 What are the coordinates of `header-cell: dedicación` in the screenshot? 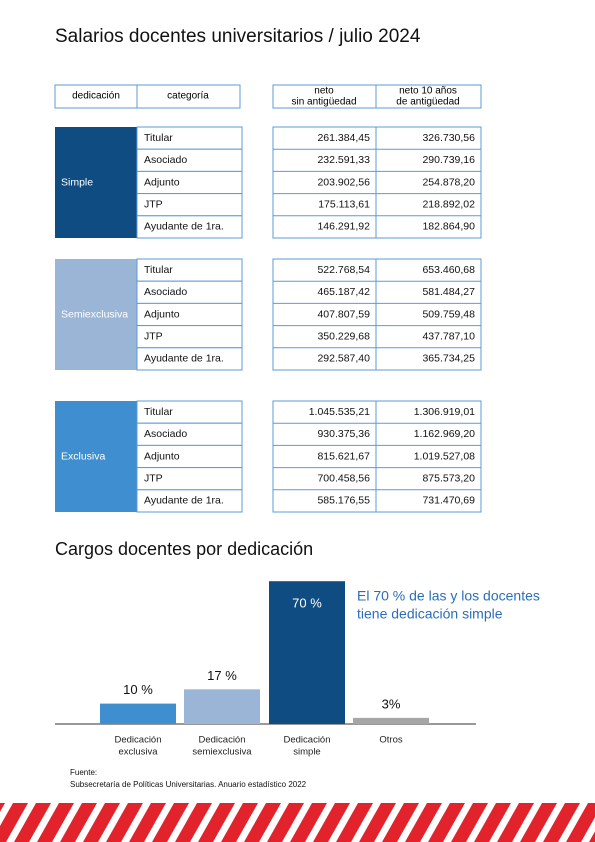 It's located at (96, 96).